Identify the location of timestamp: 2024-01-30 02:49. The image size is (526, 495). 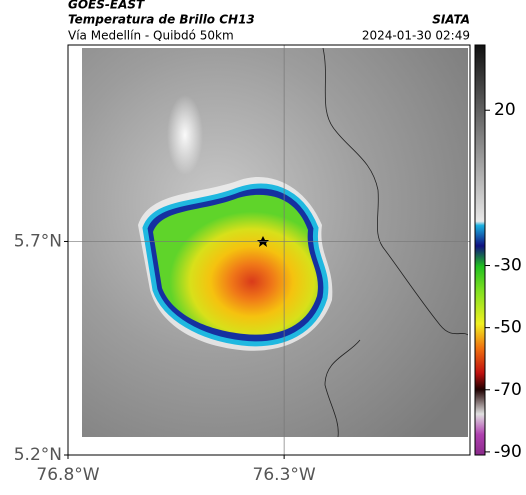
(416, 36).